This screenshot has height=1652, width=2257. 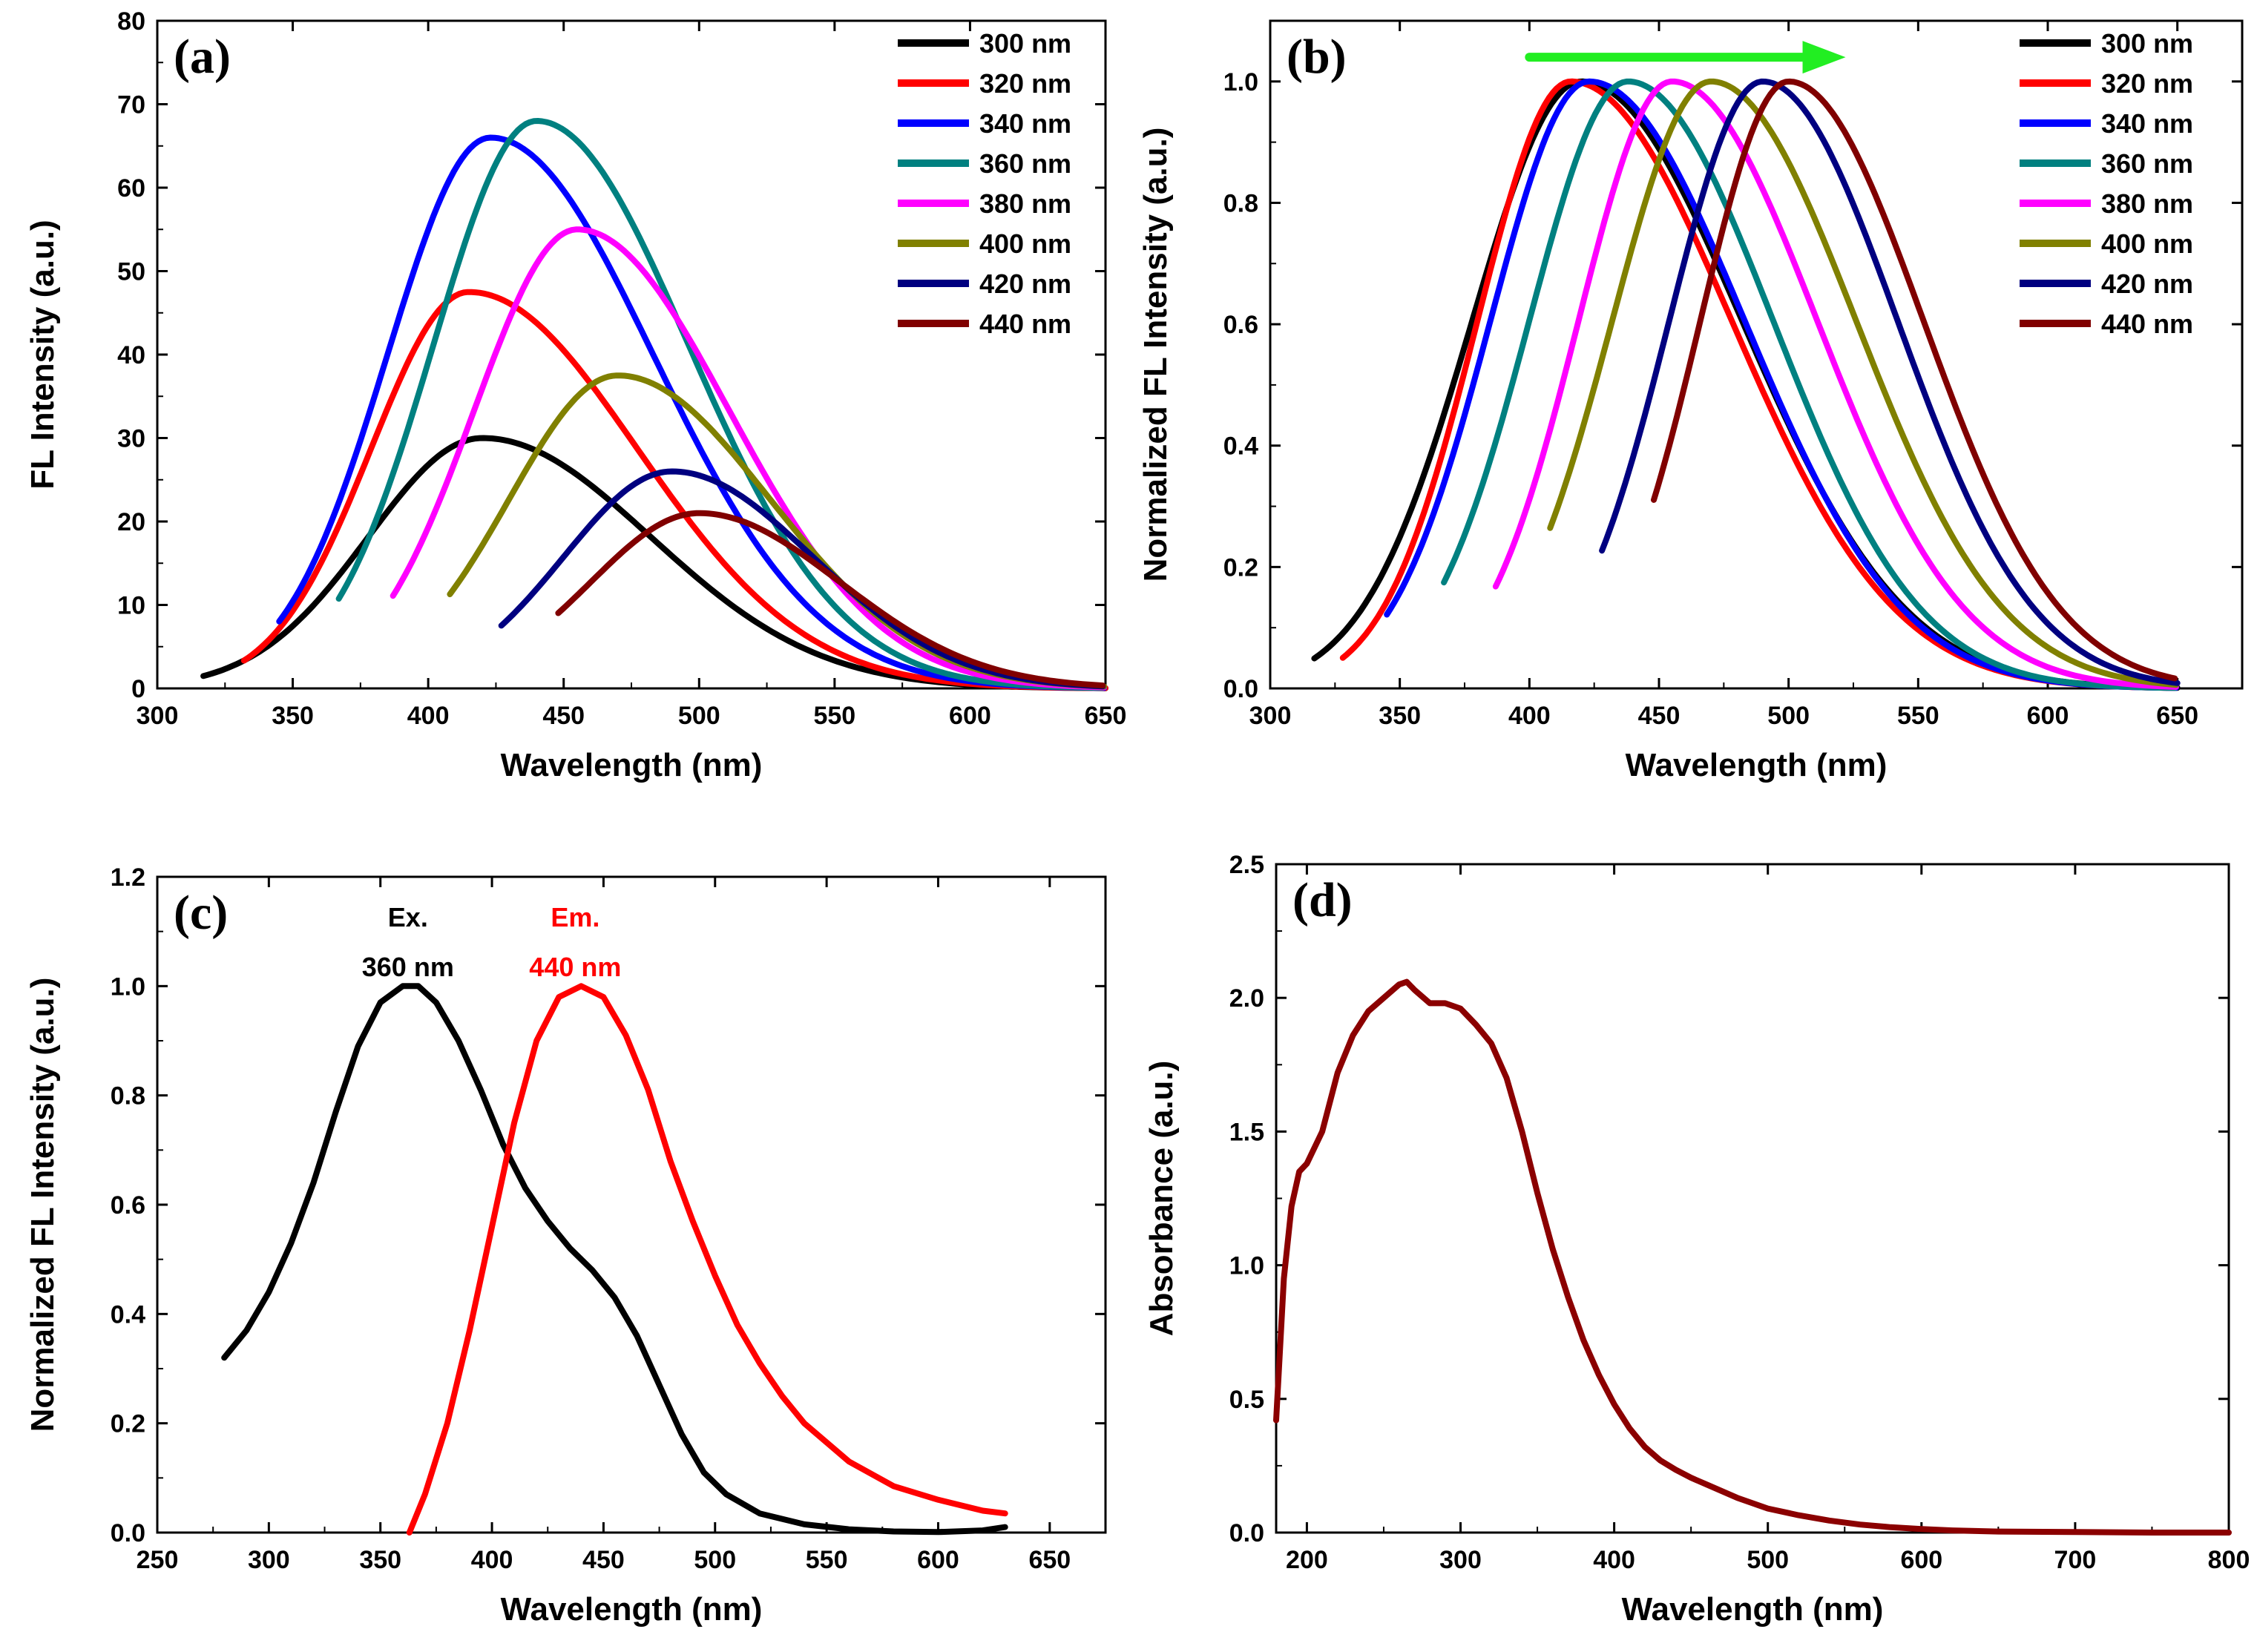 I want to click on series-line-360-nm, so click(x=720, y=405).